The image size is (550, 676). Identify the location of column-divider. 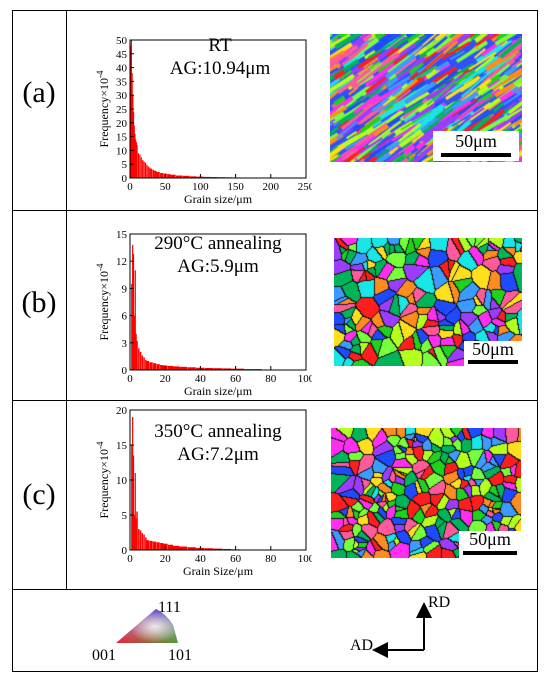
(66, 300).